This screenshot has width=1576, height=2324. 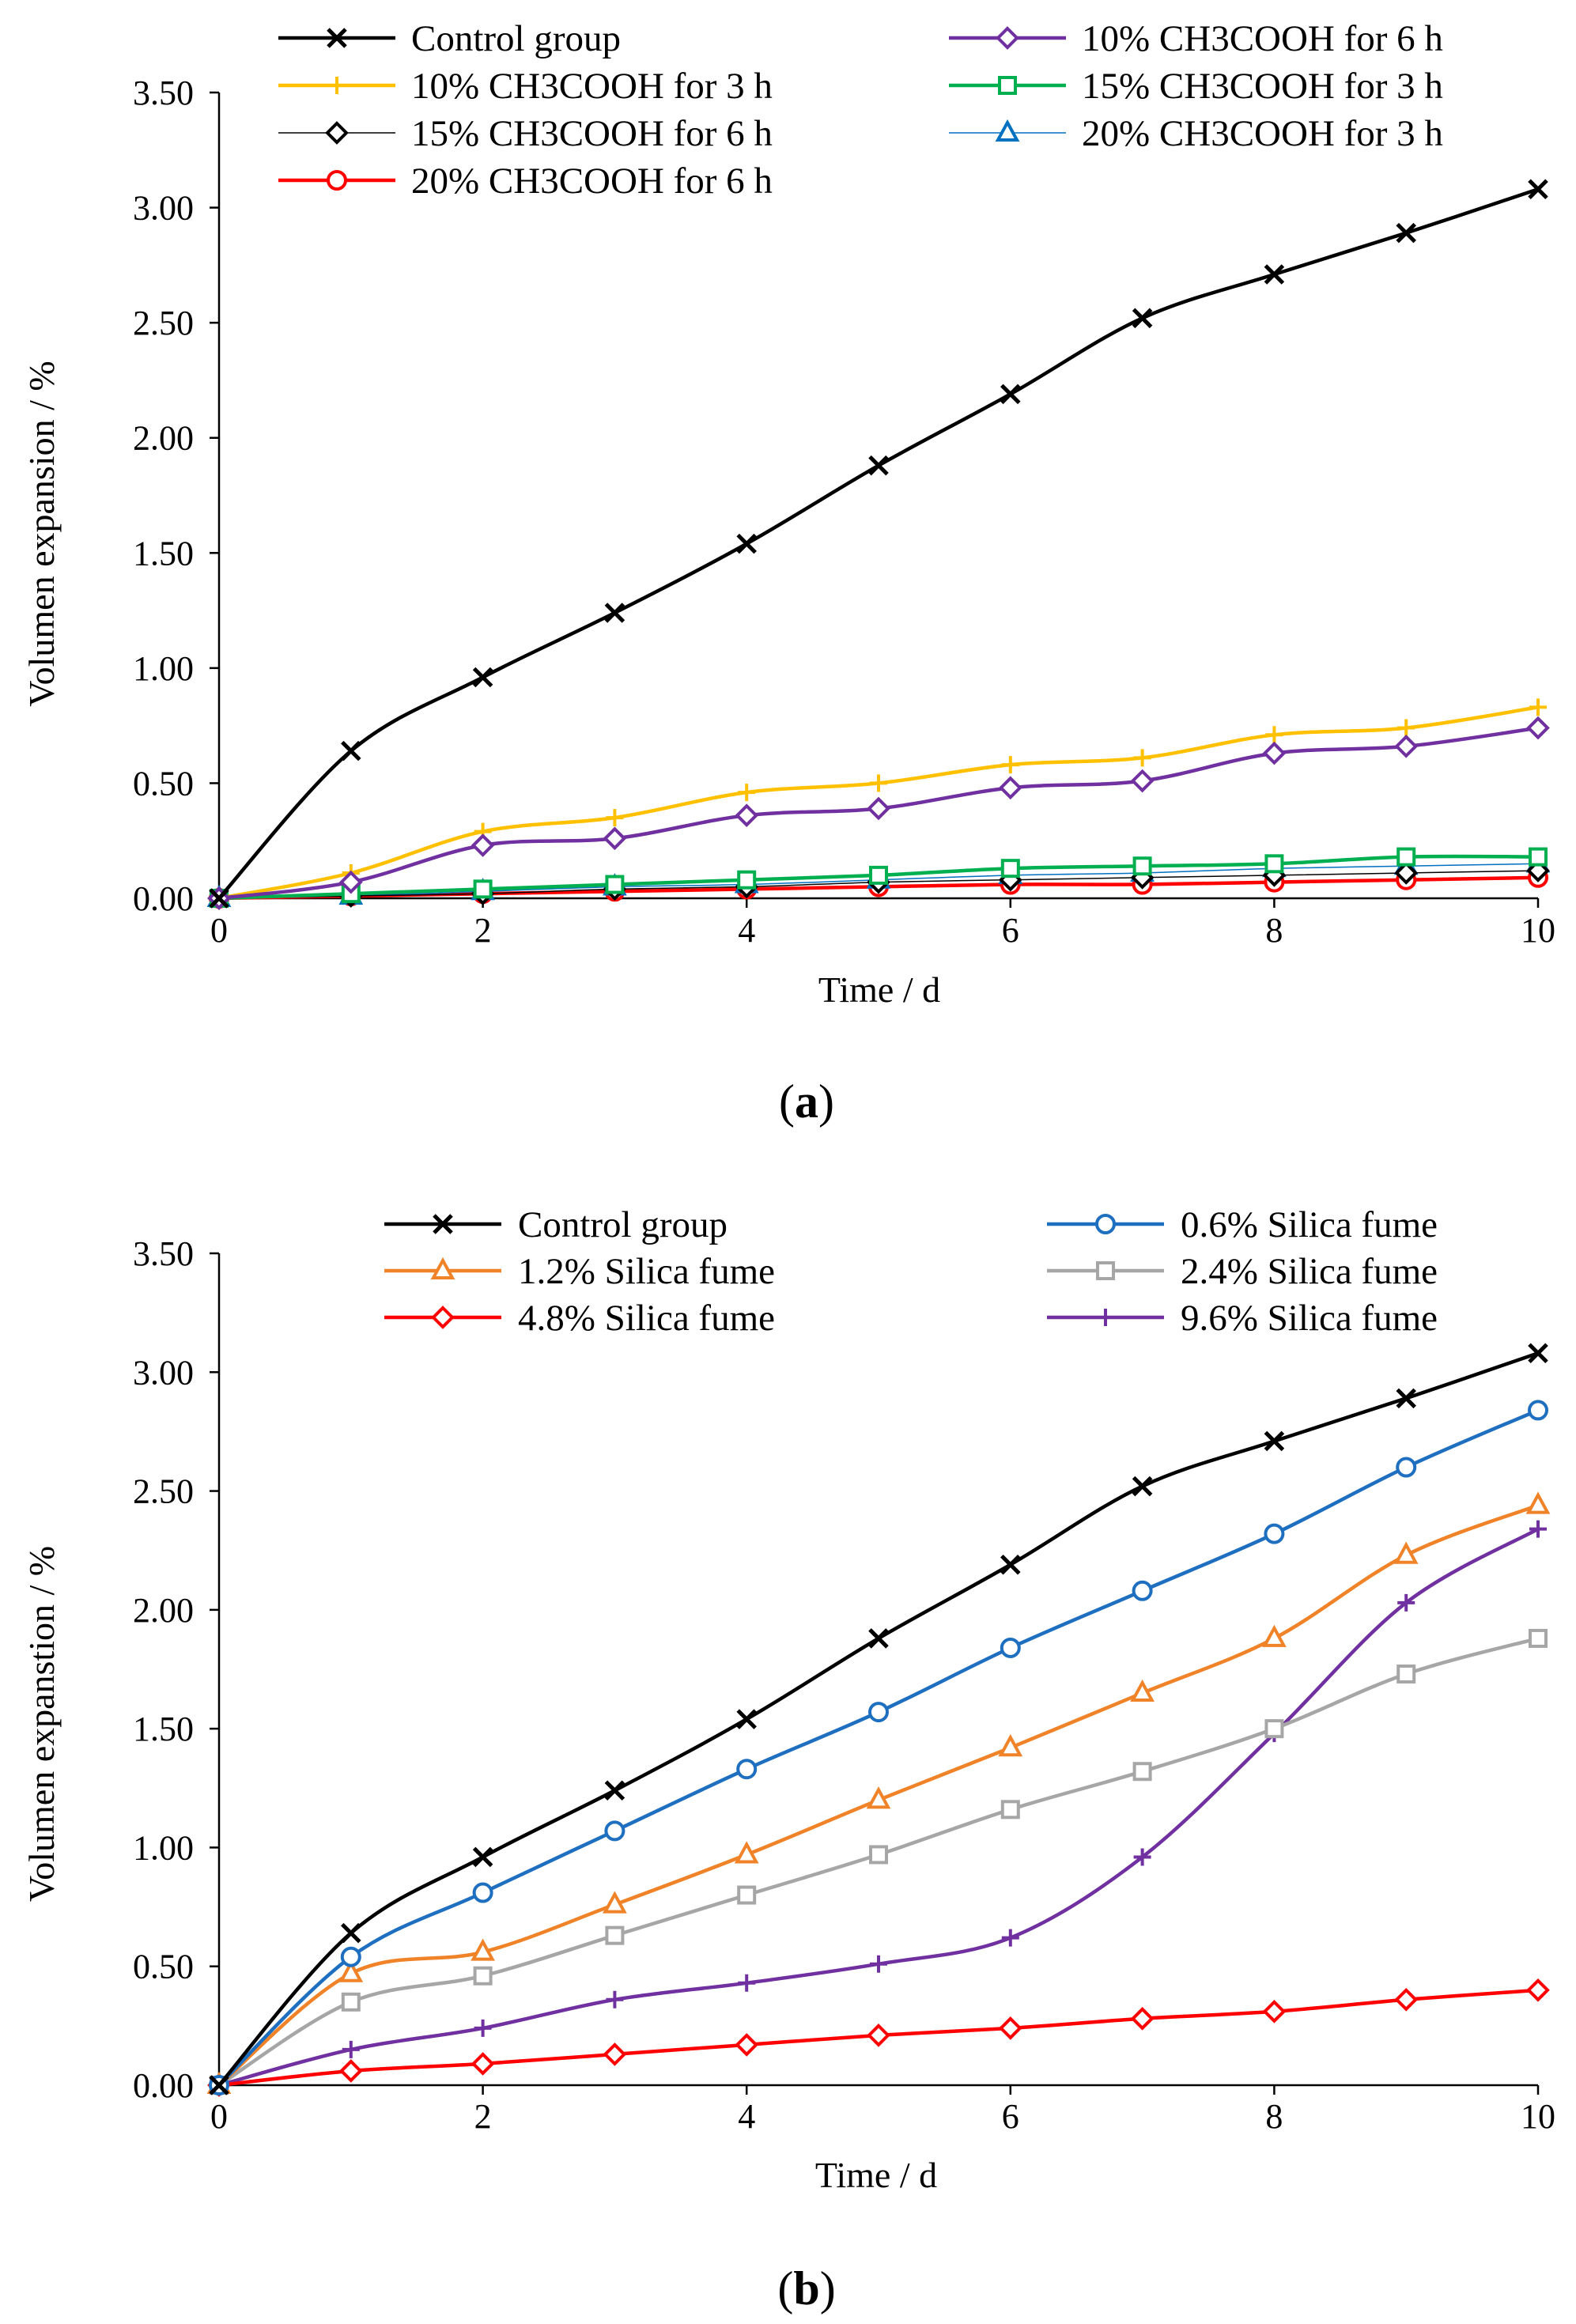 What do you see at coordinates (483, 930) in the screenshot?
I see `x-tick-label-a: 2` at bounding box center [483, 930].